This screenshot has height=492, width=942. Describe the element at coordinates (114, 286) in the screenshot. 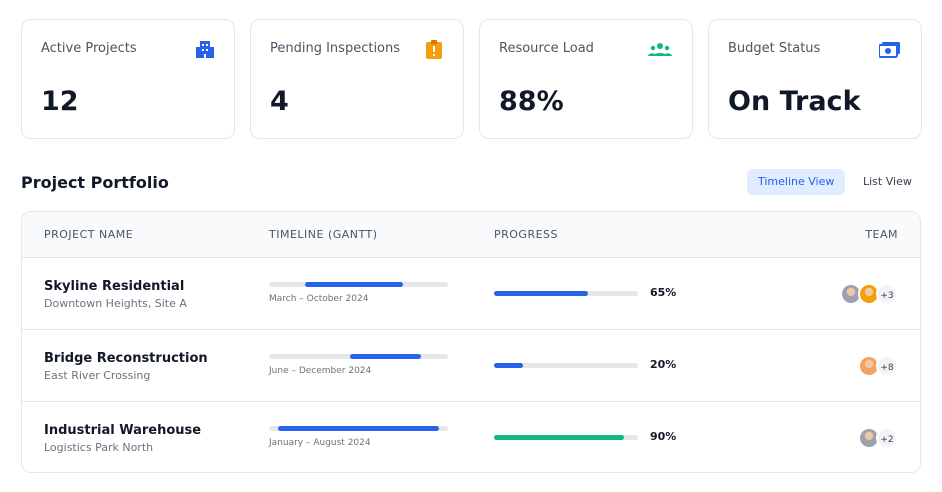

I see `project-name: Skyline Residential` at that location.